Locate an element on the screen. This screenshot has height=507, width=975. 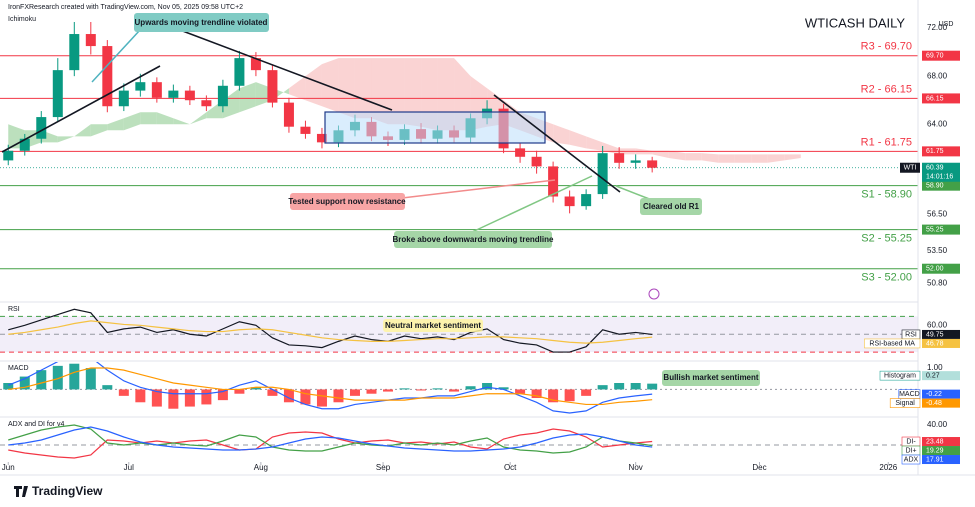
value-label: 17.91 is located at coordinates (935, 459).